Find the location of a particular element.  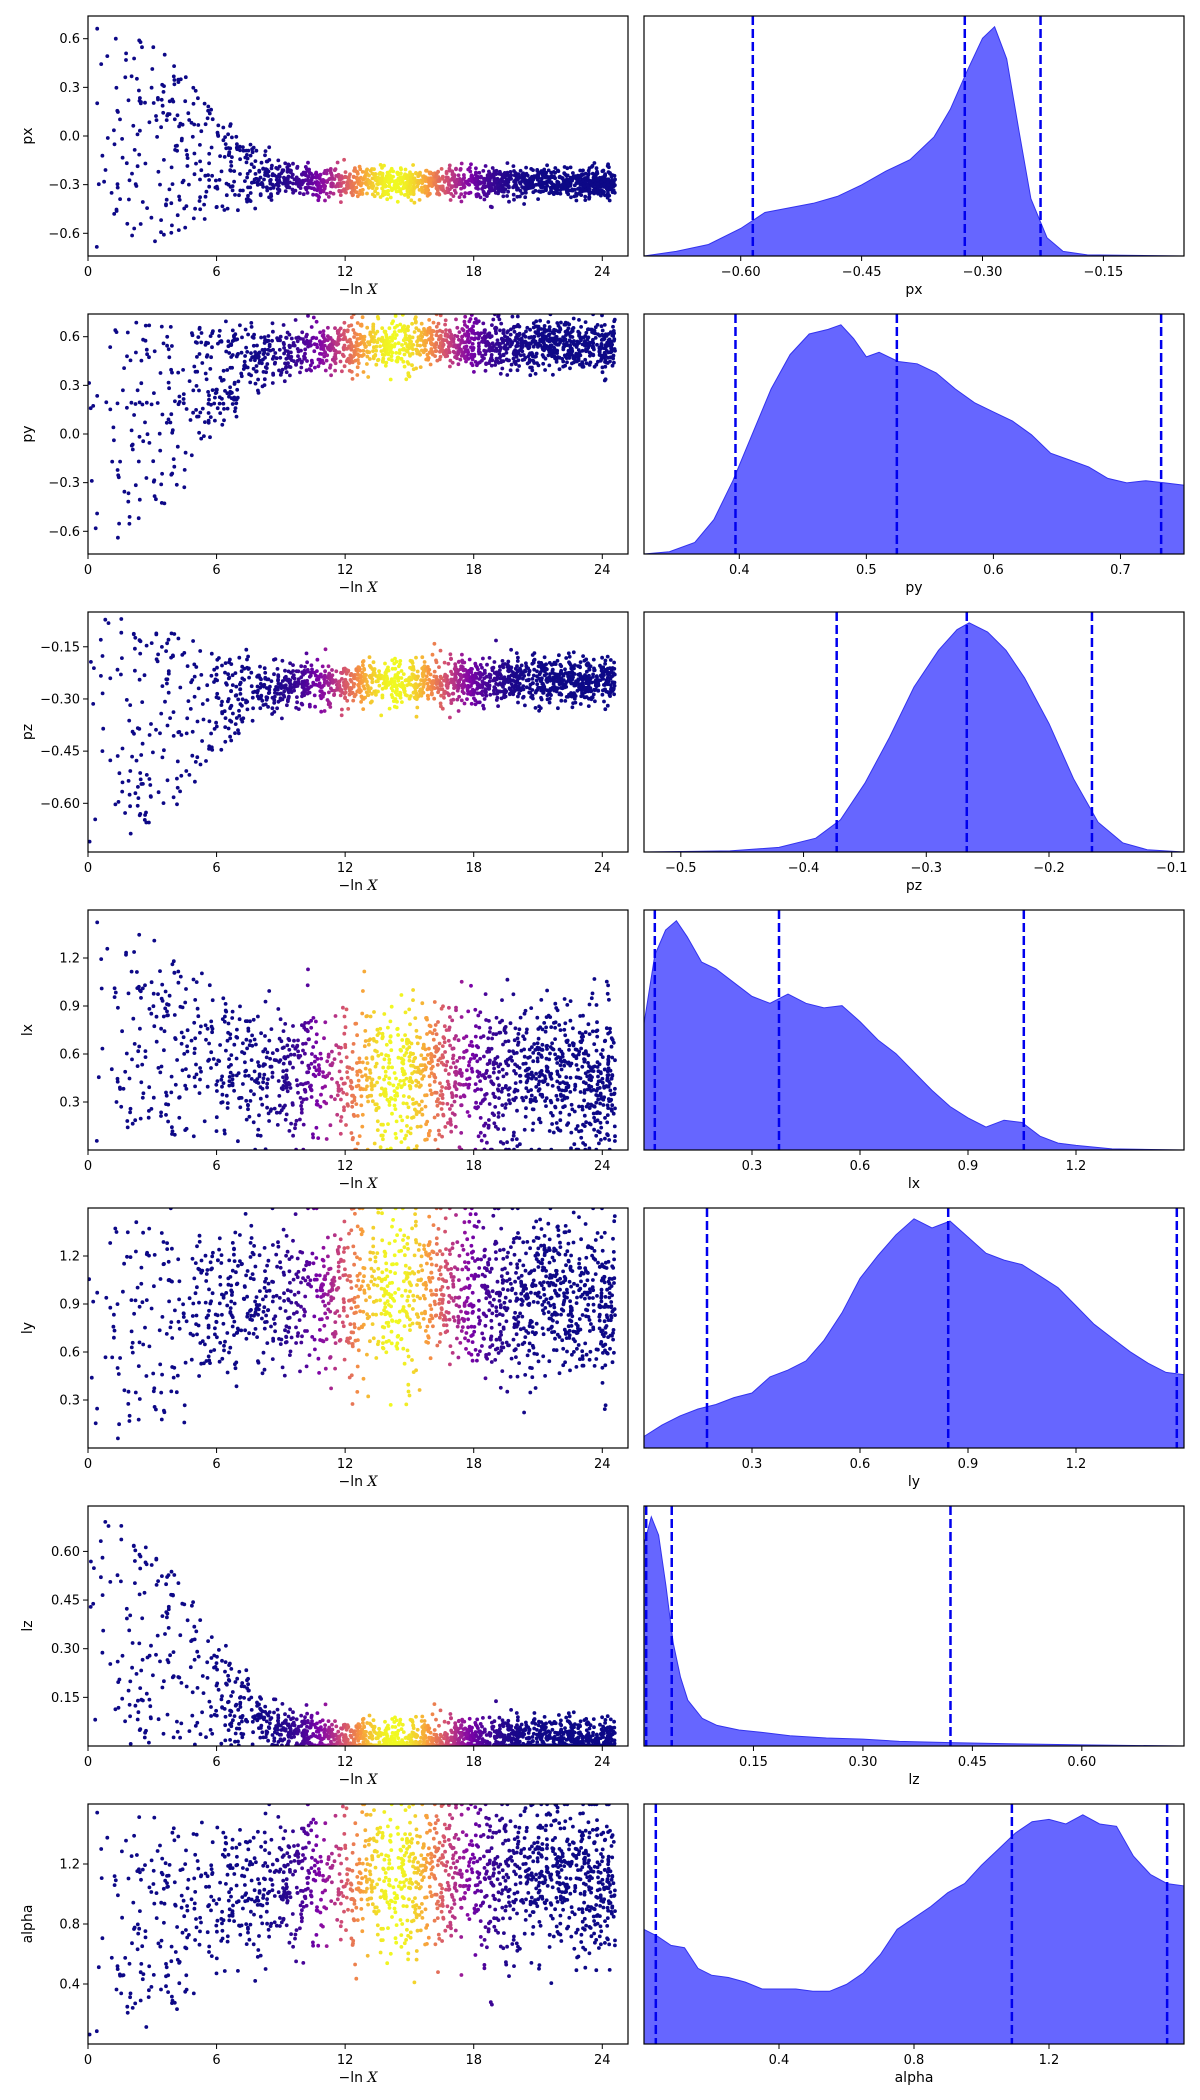

trace-panel-px: 0 6 12 18 24−0.6−0.30.00.30.6−ln Xpx is located at coordinates (324, 156).